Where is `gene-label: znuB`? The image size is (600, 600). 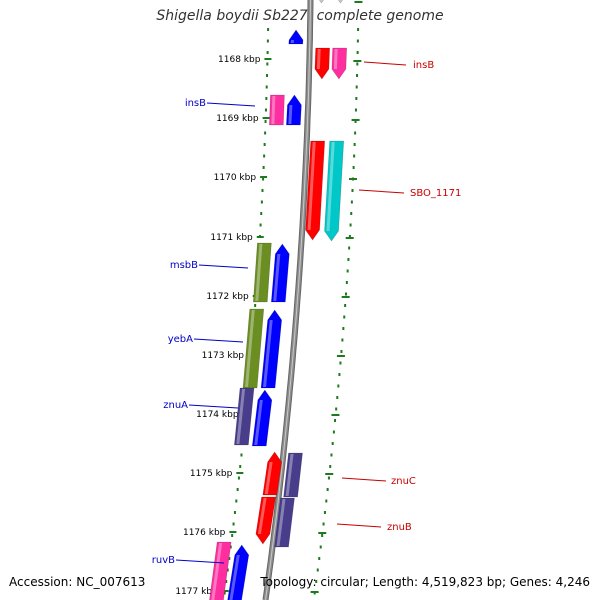 gene-label: znuB is located at coordinates (399, 527).